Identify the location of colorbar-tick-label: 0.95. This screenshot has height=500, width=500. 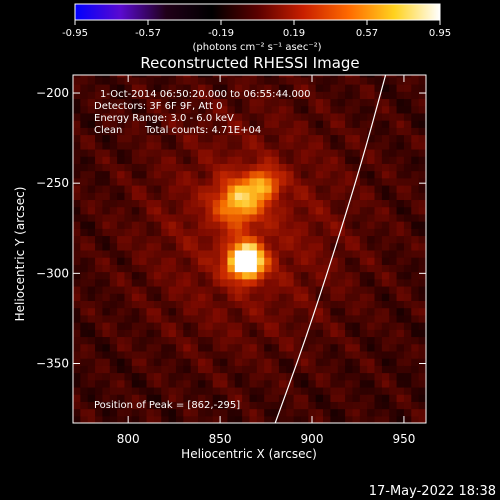
(440, 33).